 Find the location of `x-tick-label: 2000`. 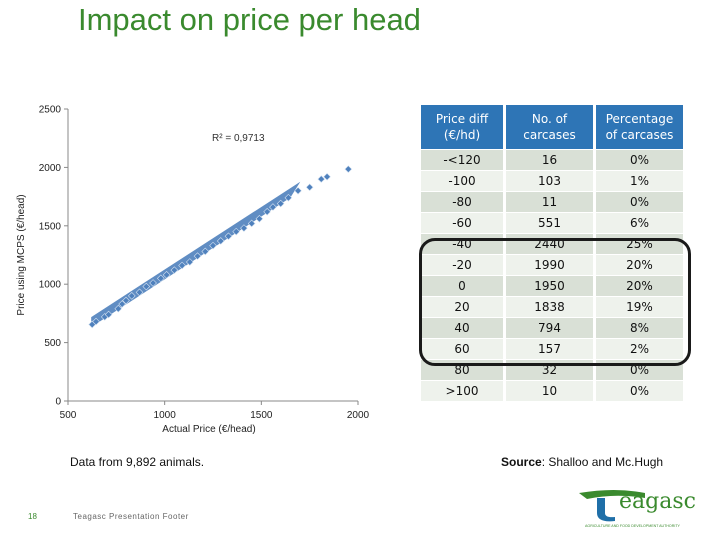

x-tick-label: 2000 is located at coordinates (358, 415).